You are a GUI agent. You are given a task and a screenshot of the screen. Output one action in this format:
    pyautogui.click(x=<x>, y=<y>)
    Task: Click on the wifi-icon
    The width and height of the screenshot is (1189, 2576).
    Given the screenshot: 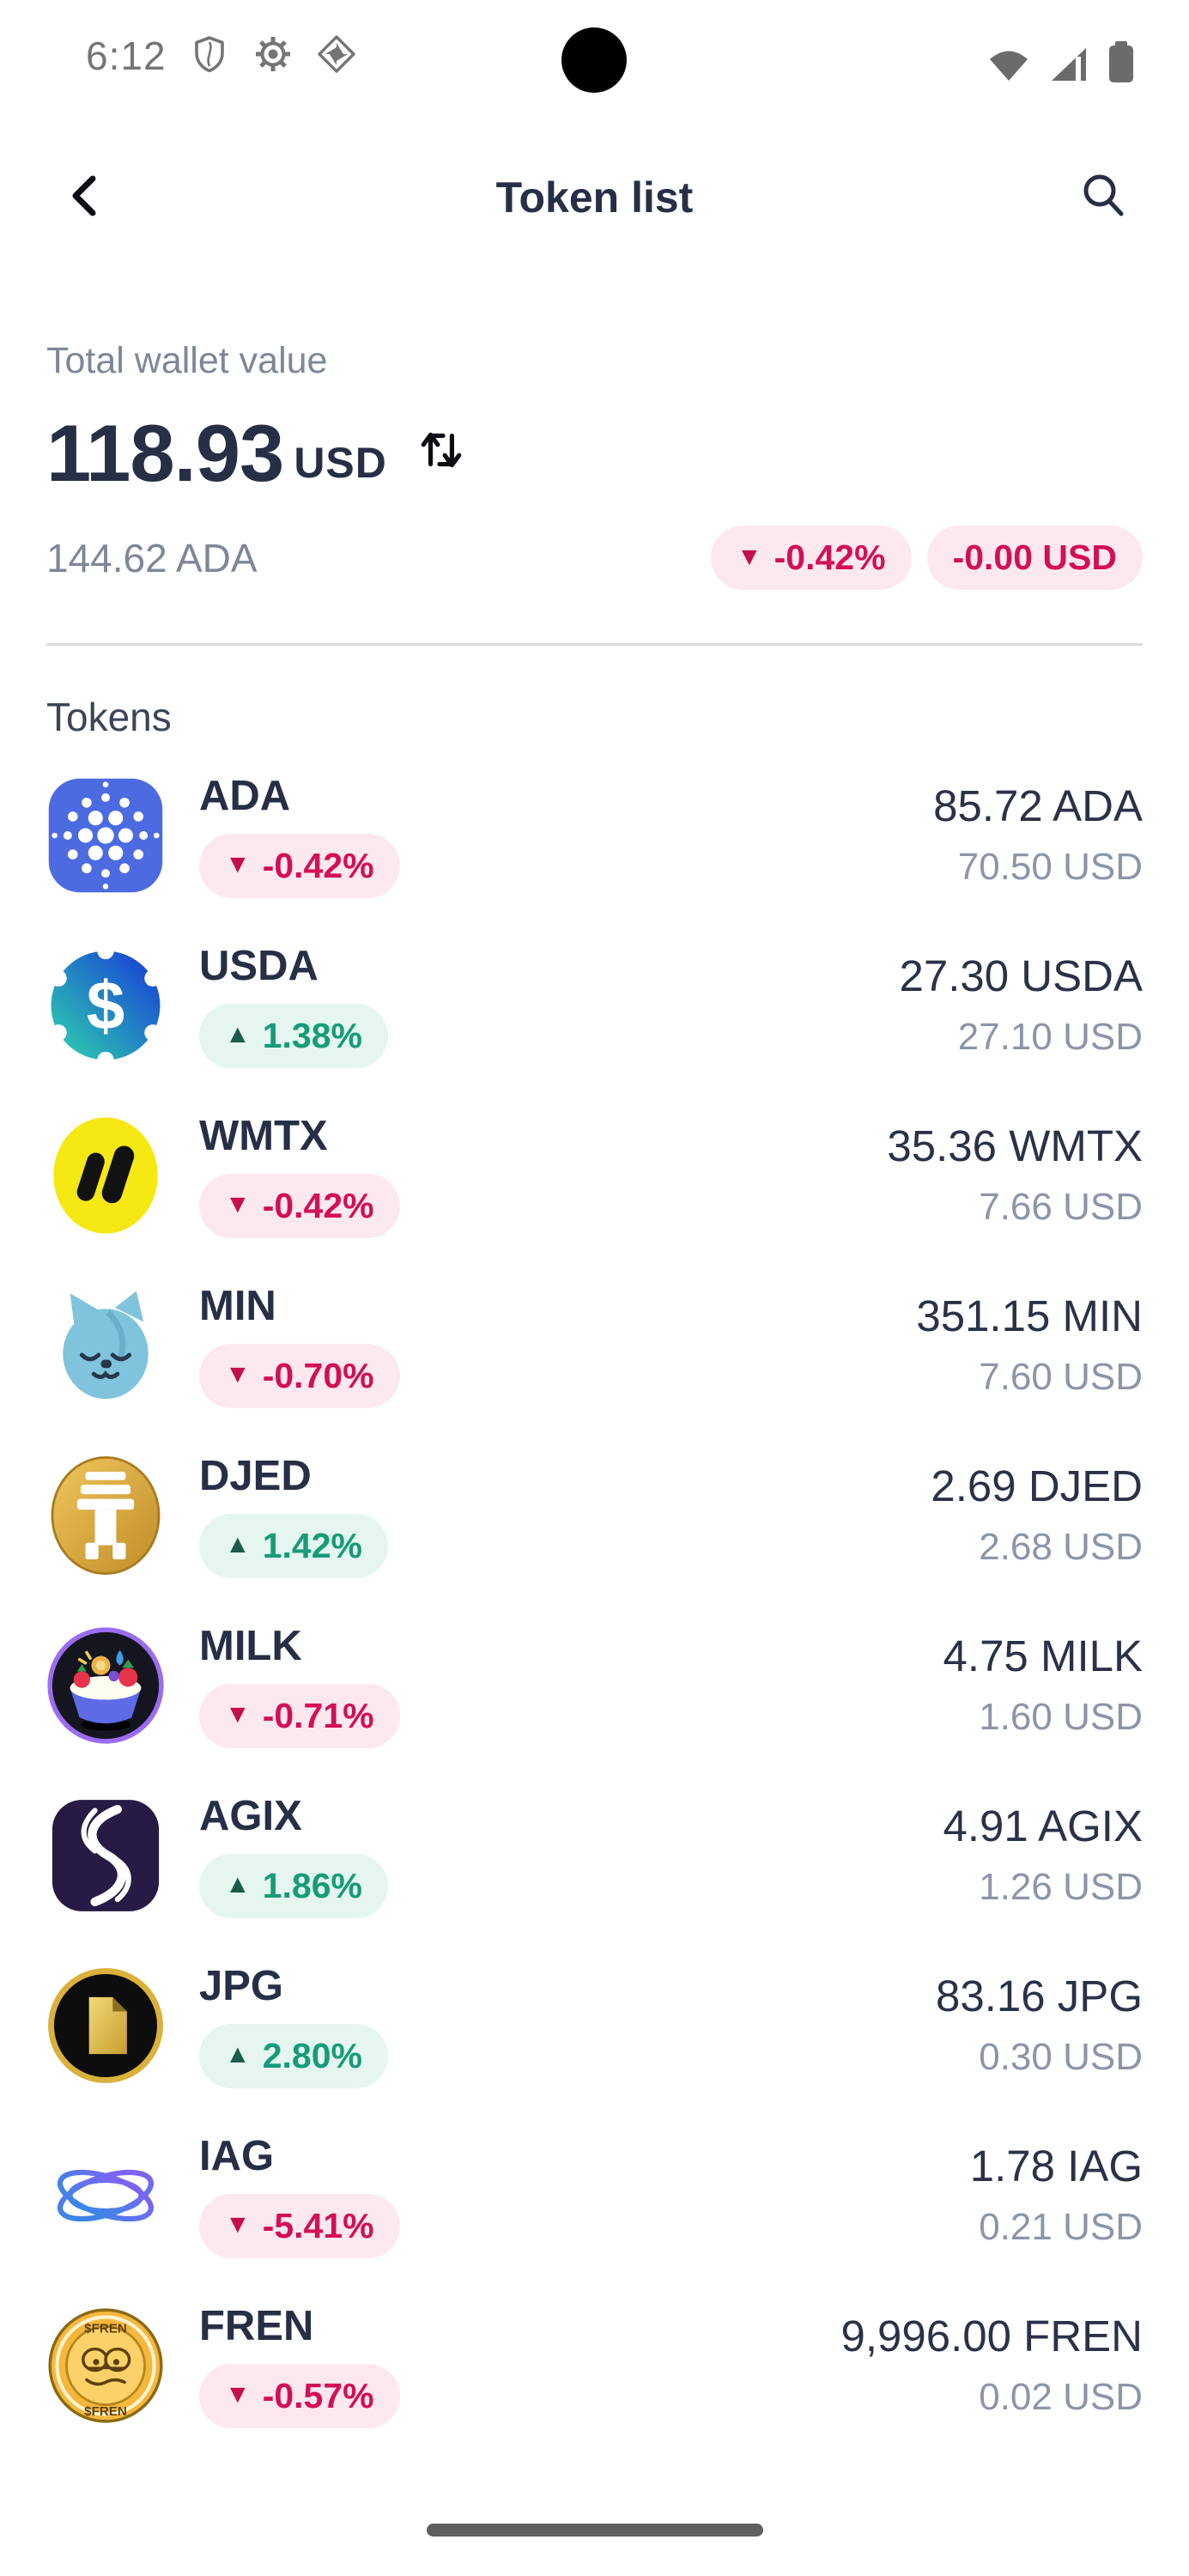 What is the action you would take?
    pyautogui.click(x=1008, y=66)
    